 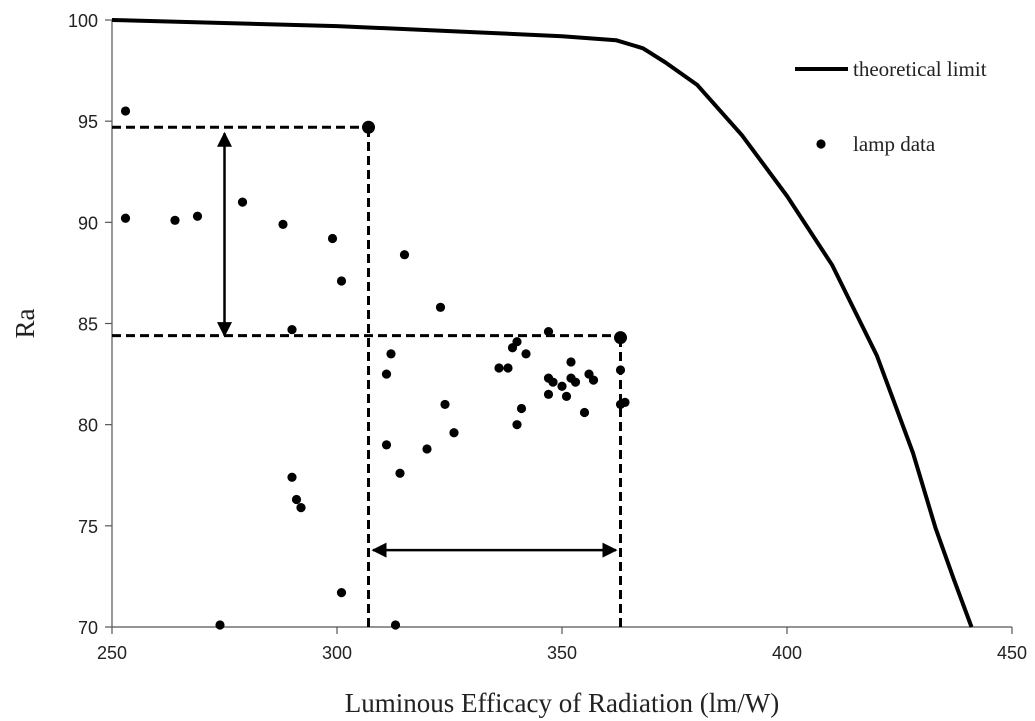 What do you see at coordinates (88, 223) in the screenshot?
I see `y-tick-label: 90` at bounding box center [88, 223].